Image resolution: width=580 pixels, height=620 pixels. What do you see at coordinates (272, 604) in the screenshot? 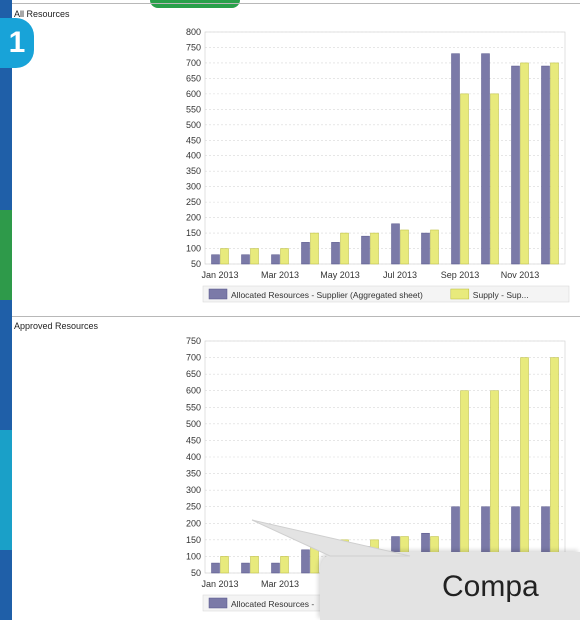
I see `legend-label: Allocated Resources -` at bounding box center [272, 604].